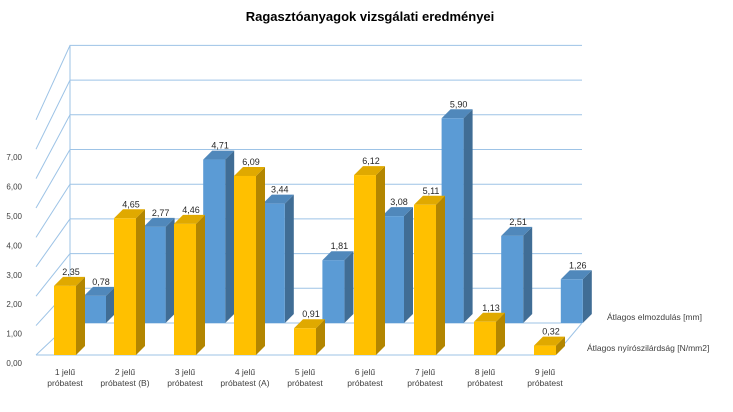 This screenshot has width=733, height=412. What do you see at coordinates (648, 348) in the screenshot?
I see `series-label-front: Átlagos nyírószilárdság [N/mm2]` at bounding box center [648, 348].